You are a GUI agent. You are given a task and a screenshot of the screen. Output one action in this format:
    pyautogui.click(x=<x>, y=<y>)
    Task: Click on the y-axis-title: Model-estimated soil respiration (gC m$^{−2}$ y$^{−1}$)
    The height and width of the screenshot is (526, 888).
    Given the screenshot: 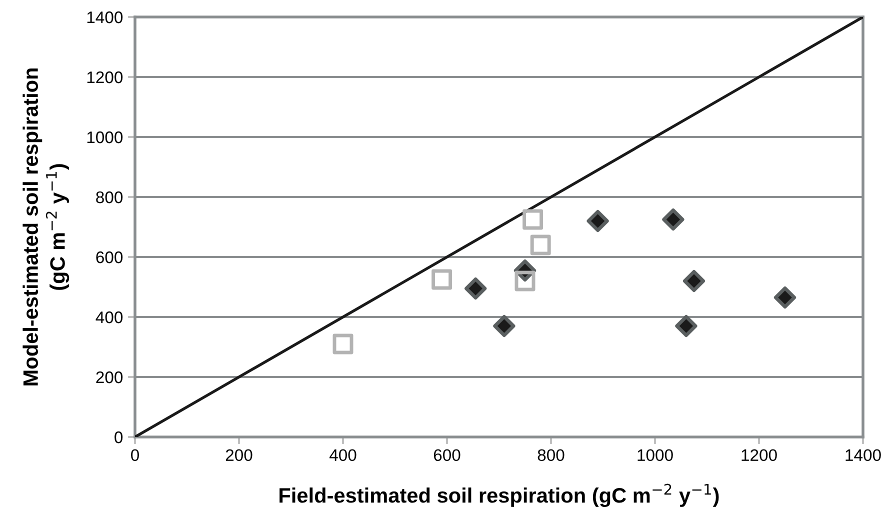 What is the action you would take?
    pyautogui.click(x=46, y=227)
    